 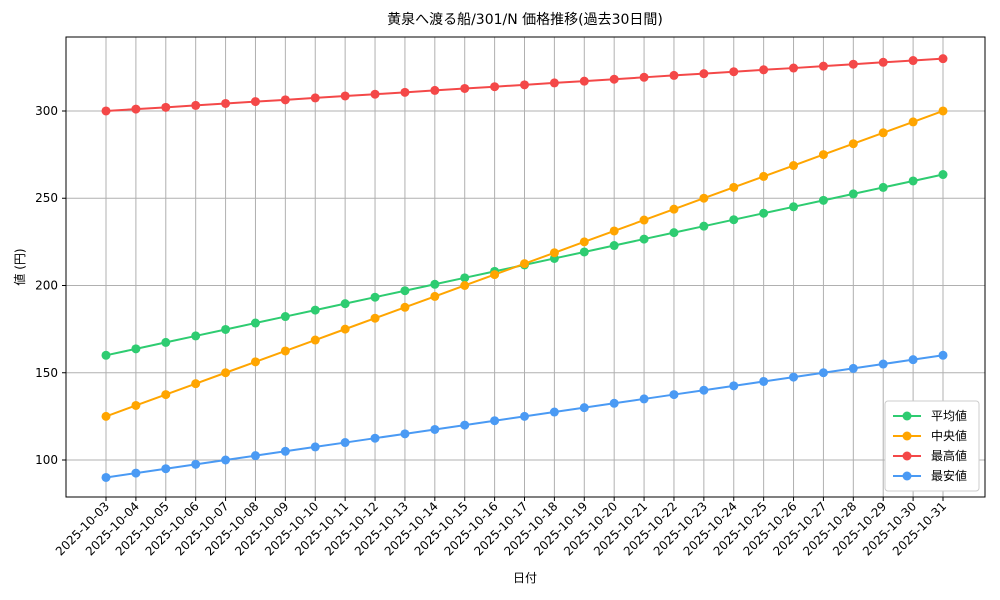 What do you see at coordinates (46, 373) in the screenshot?
I see `y-tick-label: 150` at bounding box center [46, 373].